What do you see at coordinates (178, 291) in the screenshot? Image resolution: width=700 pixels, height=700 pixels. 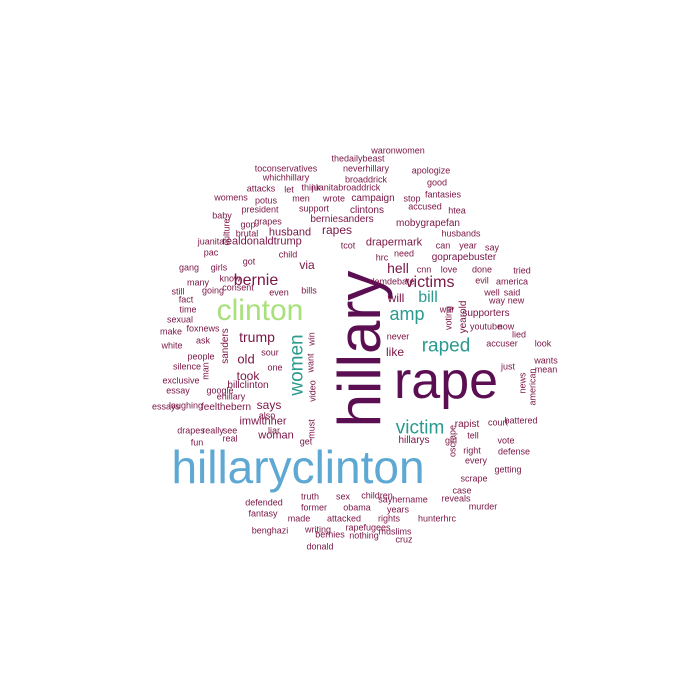 I see `word-still: still` at bounding box center [178, 291].